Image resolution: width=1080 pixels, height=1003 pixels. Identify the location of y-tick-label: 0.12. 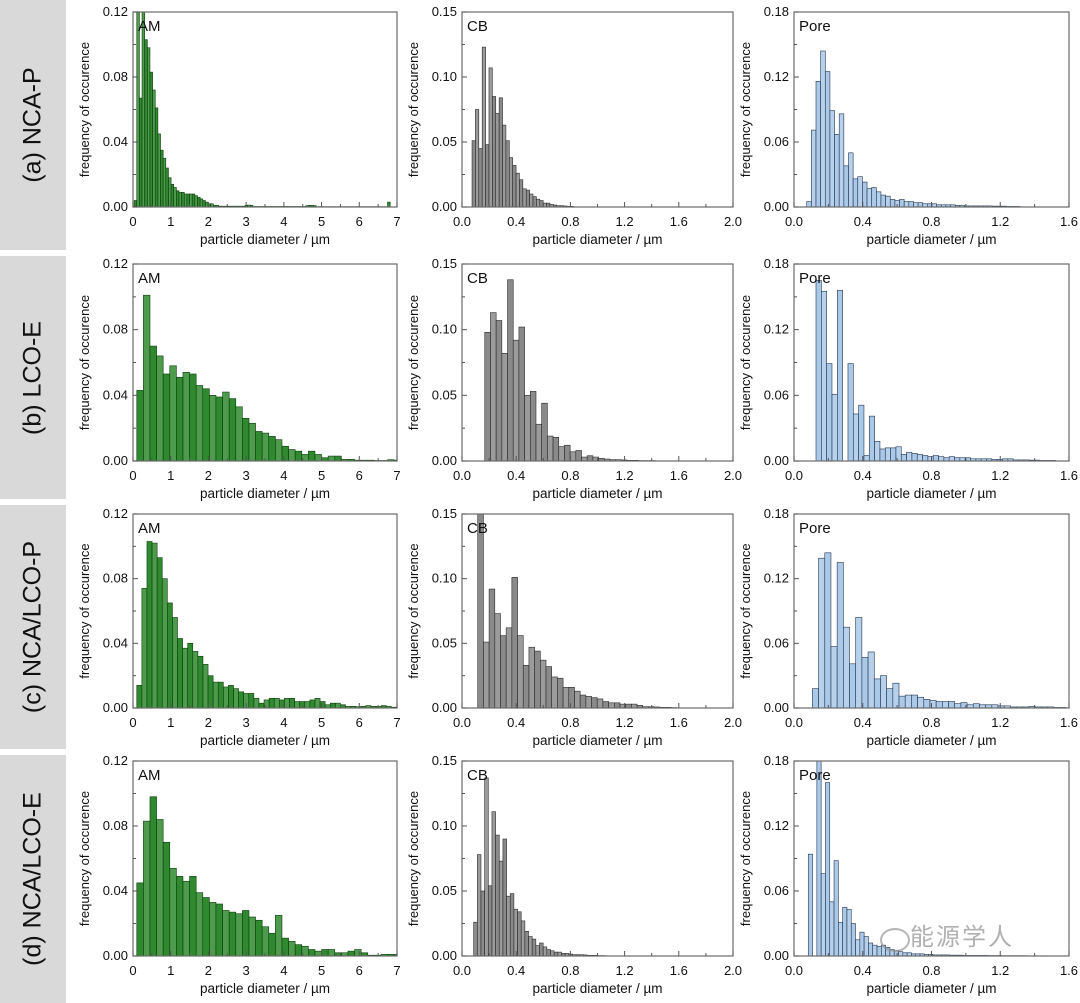
(776, 76).